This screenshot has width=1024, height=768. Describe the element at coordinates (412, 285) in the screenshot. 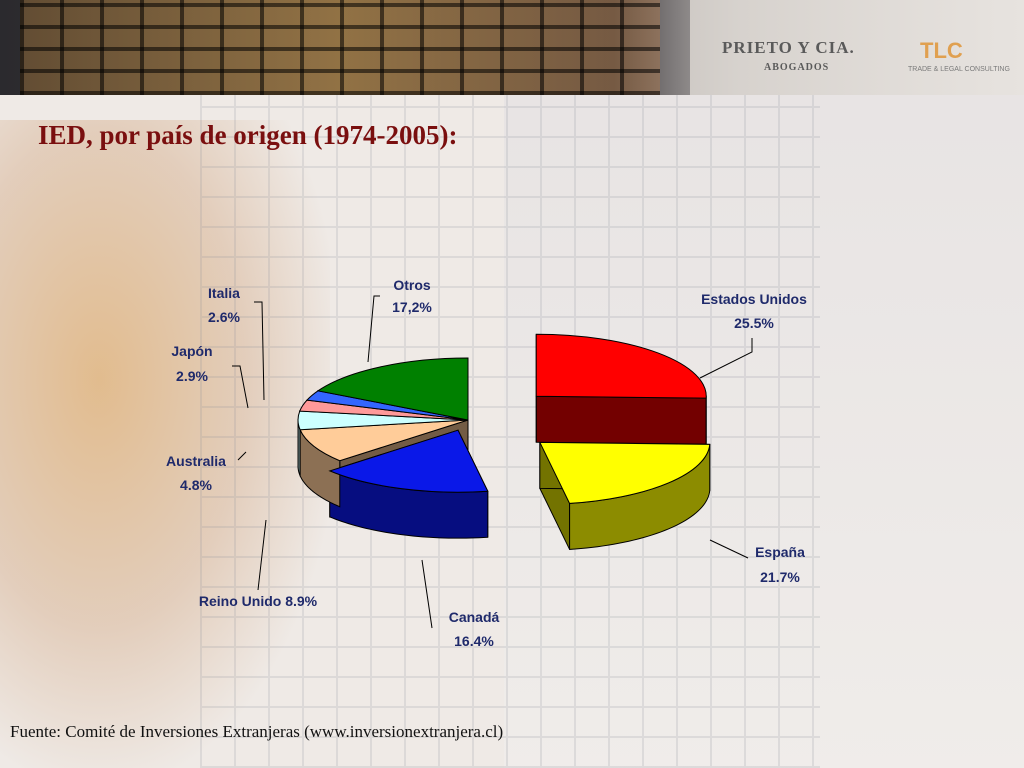

I see `category-label-otros: Otros` at that location.